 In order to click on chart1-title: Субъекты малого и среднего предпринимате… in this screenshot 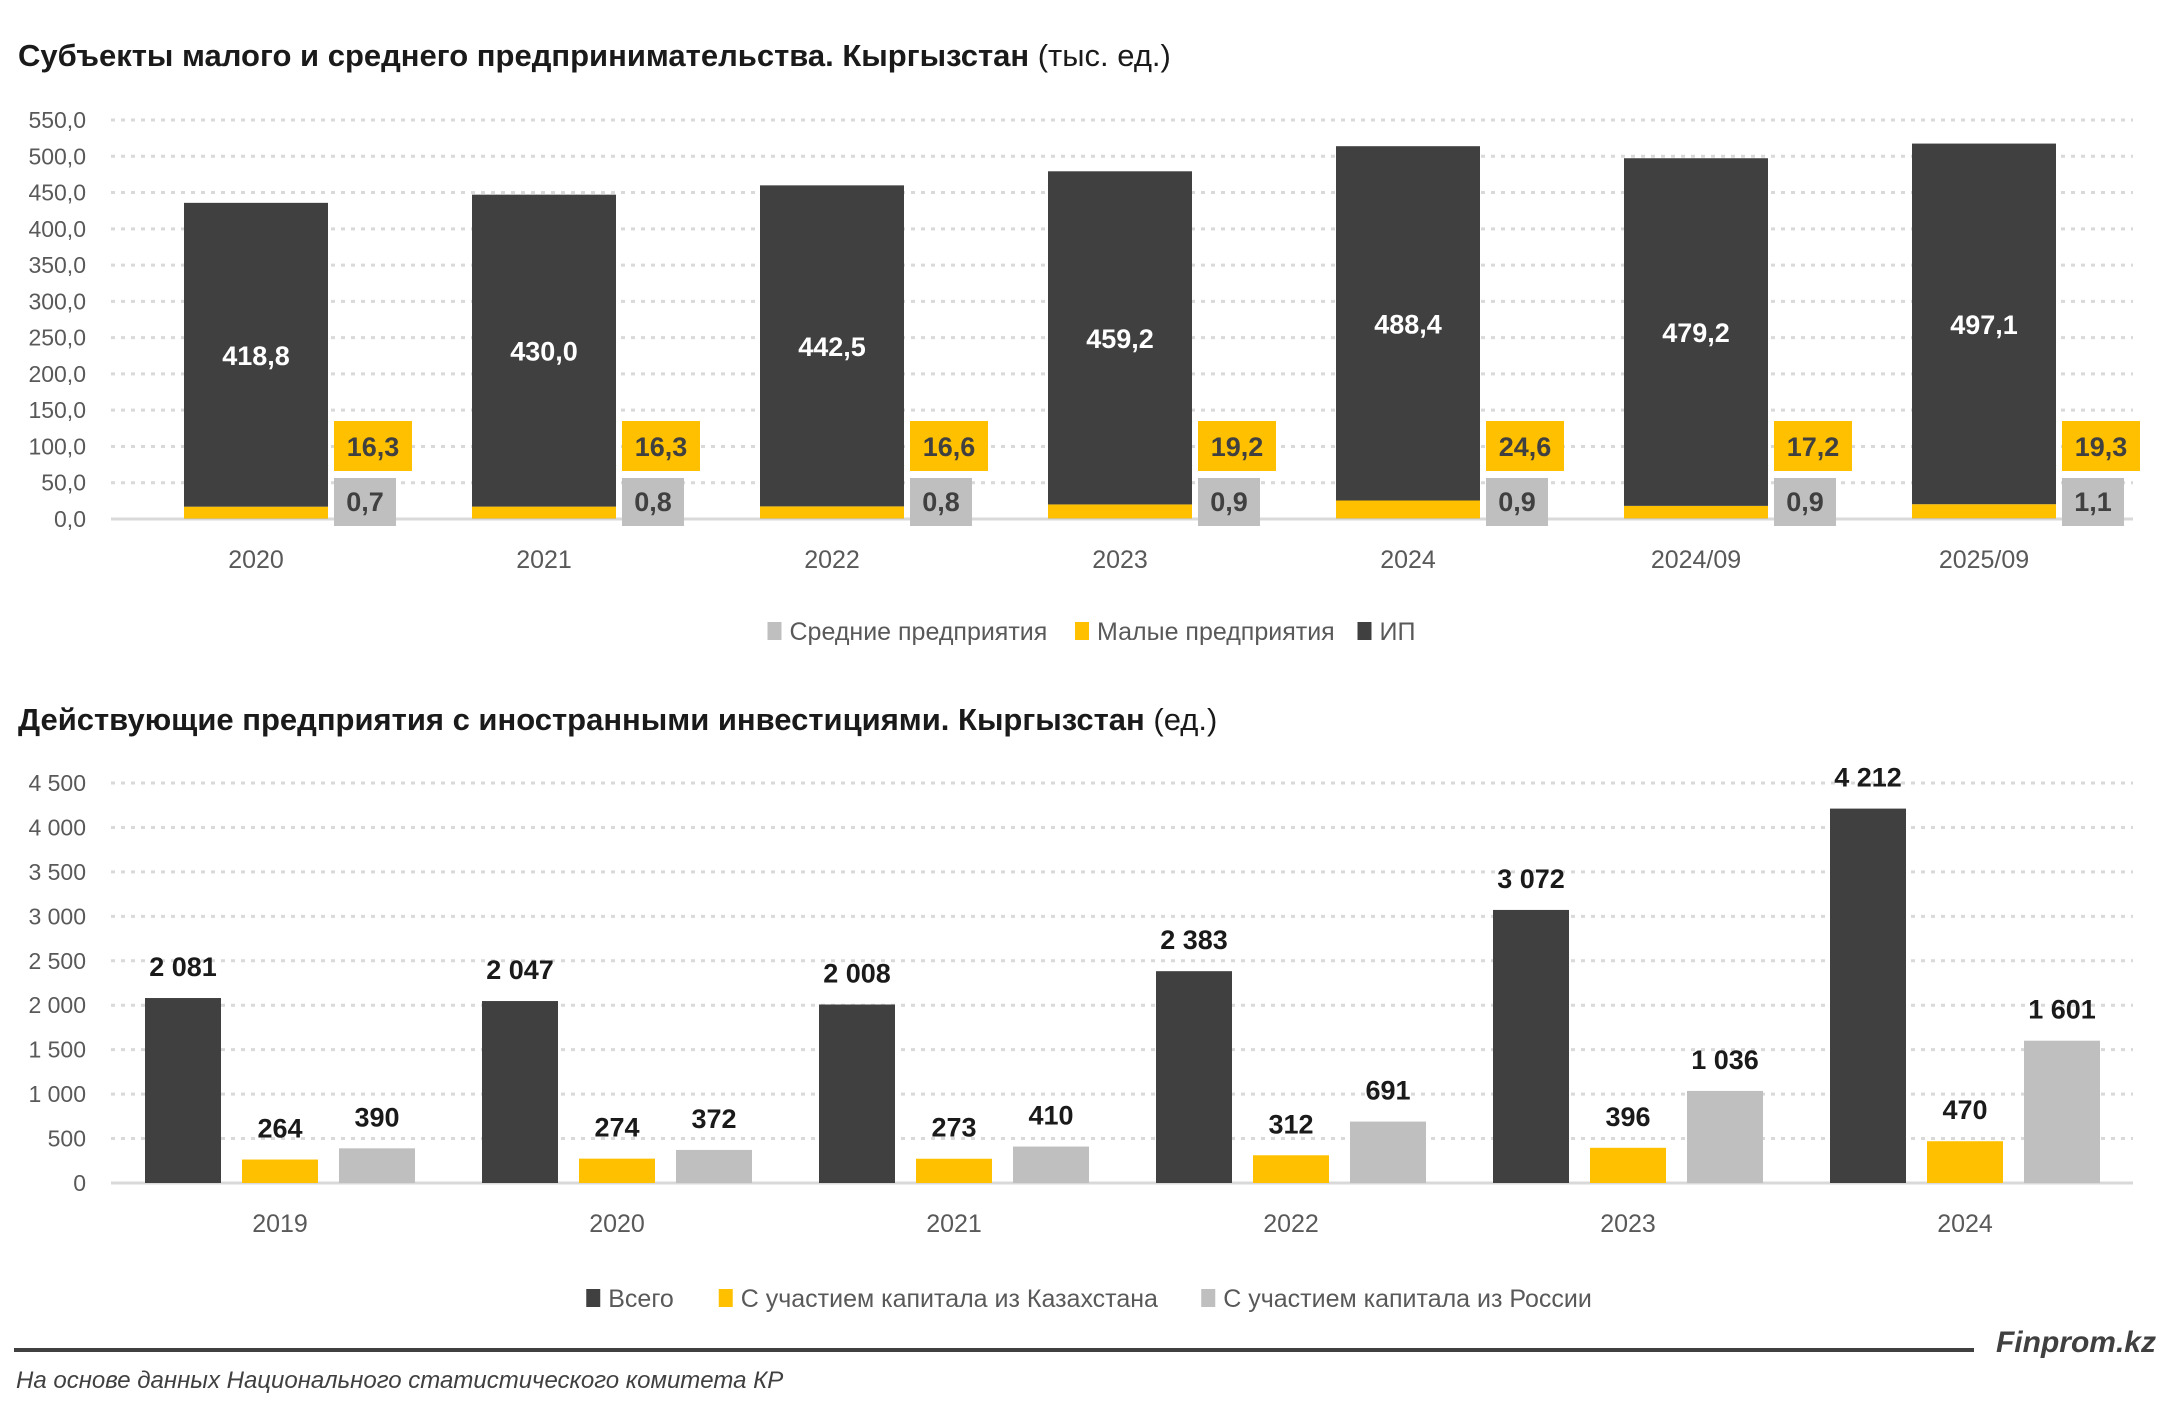, I will do `click(594, 55)`.